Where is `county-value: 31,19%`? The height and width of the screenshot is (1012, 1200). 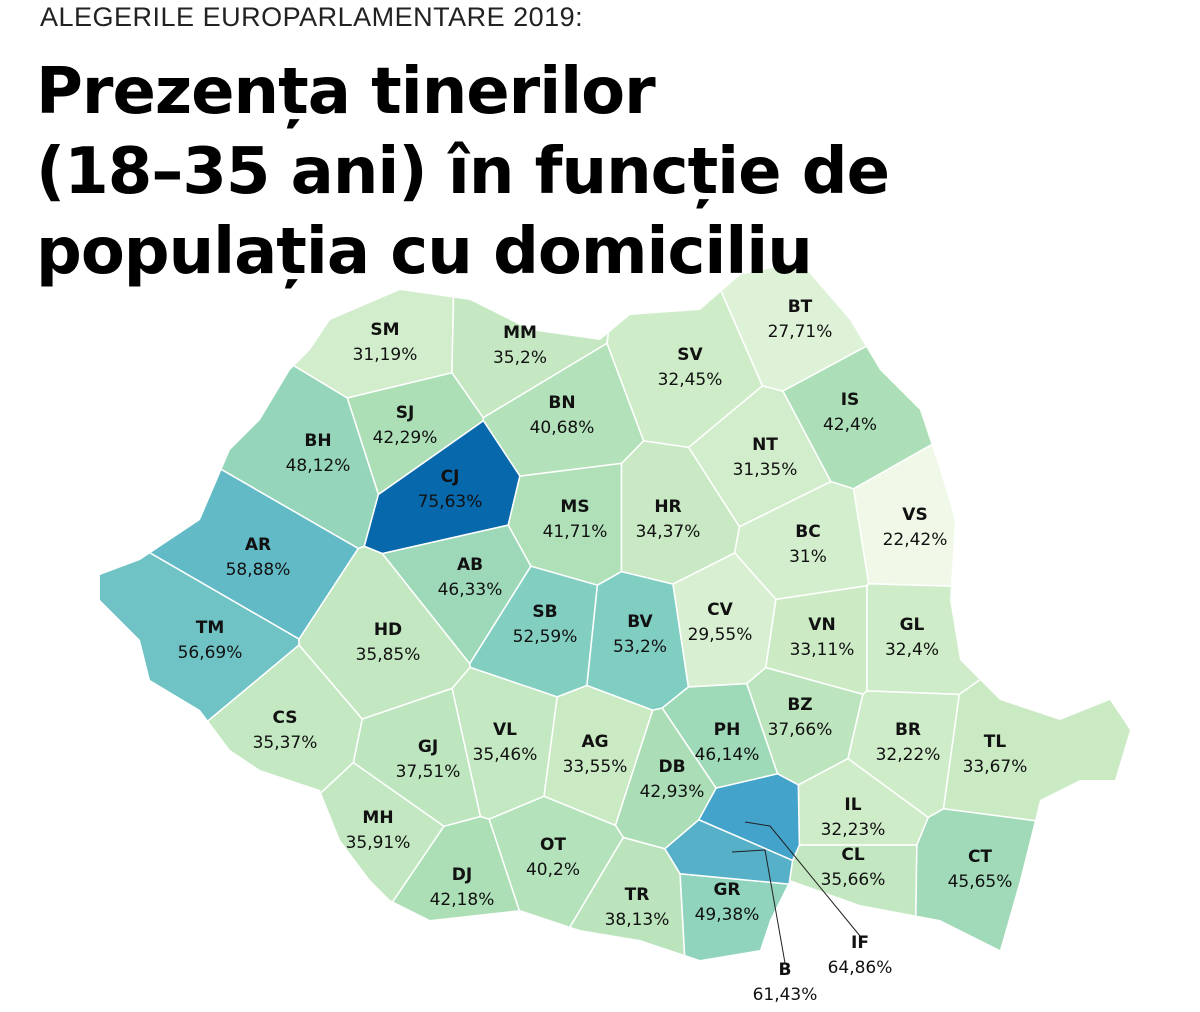
county-value: 31,19% is located at coordinates (385, 355).